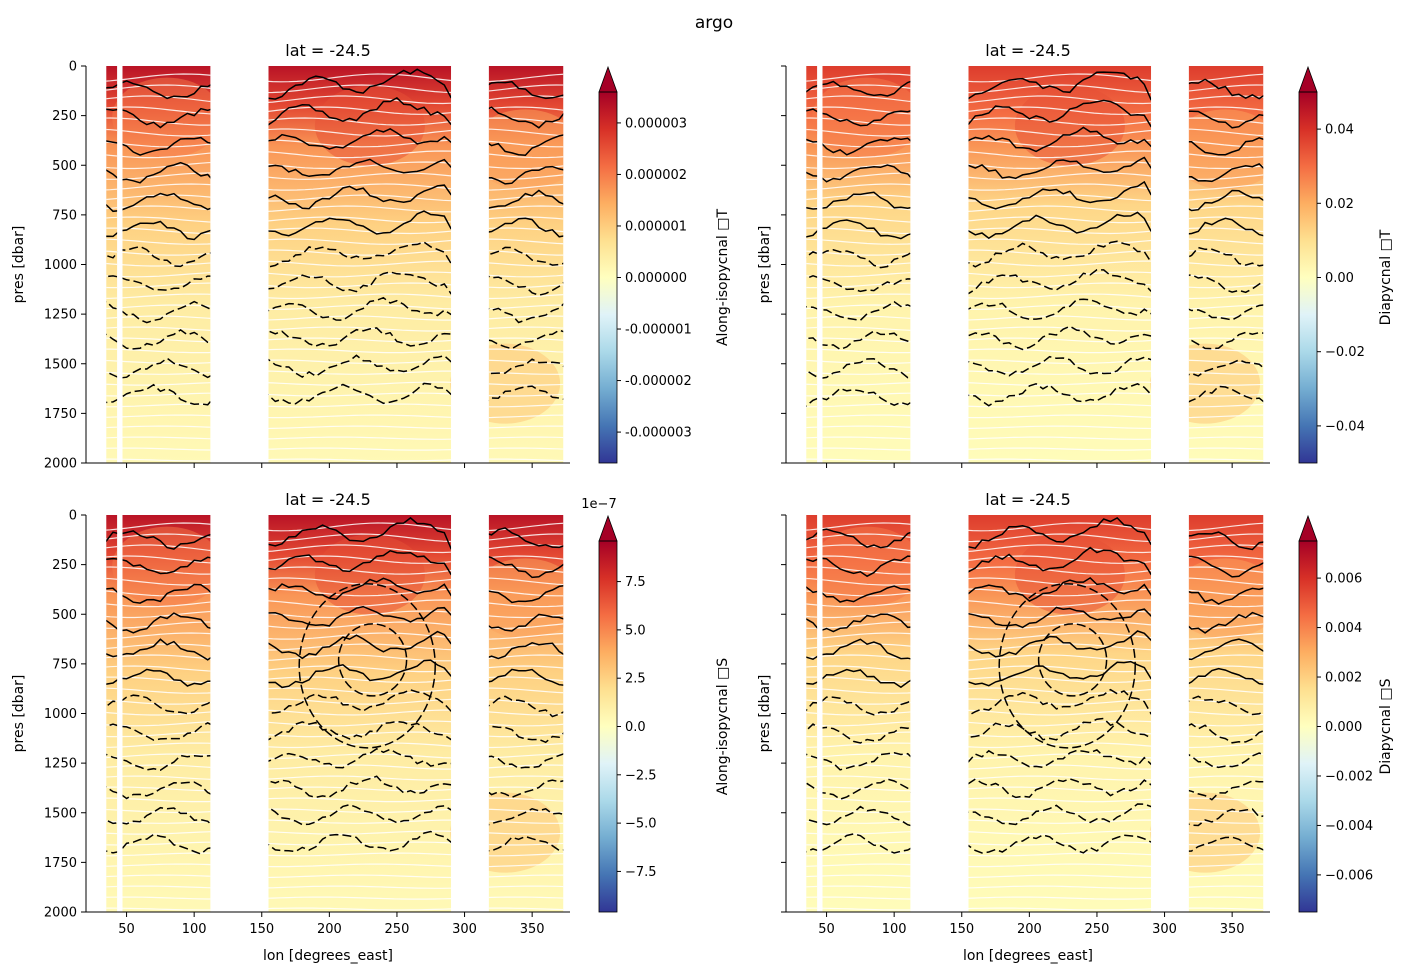 The height and width of the screenshot is (975, 1416). I want to click on colorbar-tick-label: 0.00, so click(1339, 278).